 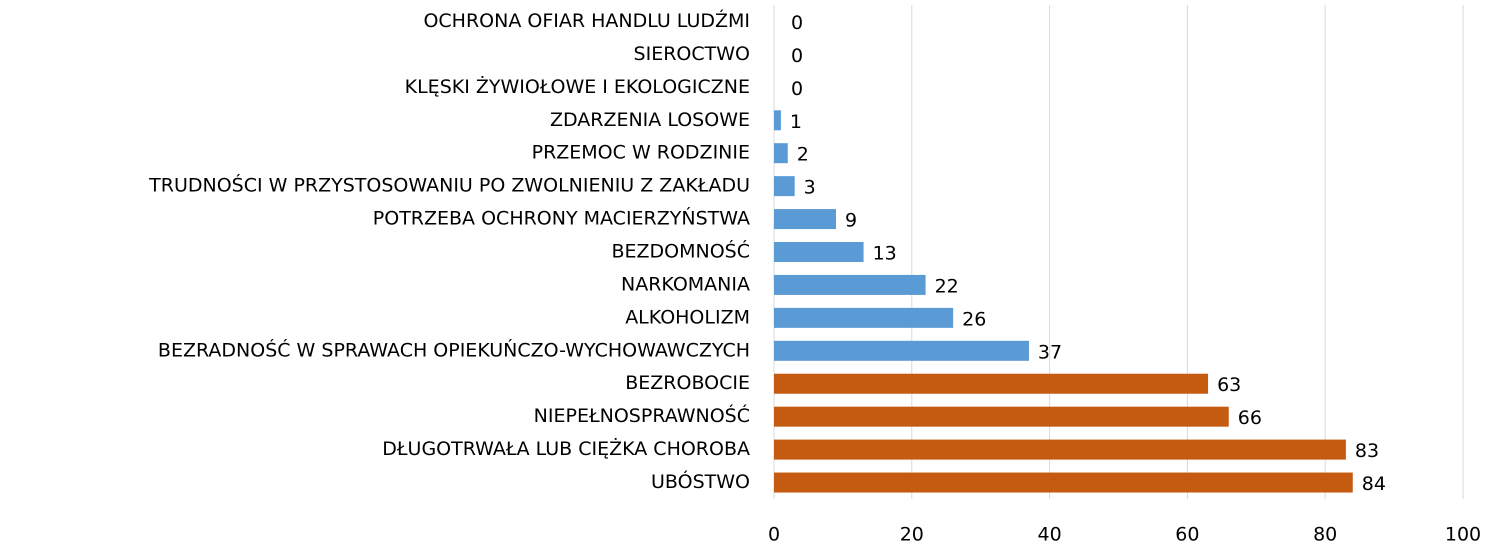 What do you see at coordinates (947, 286) in the screenshot?
I see `value-label: 22` at bounding box center [947, 286].